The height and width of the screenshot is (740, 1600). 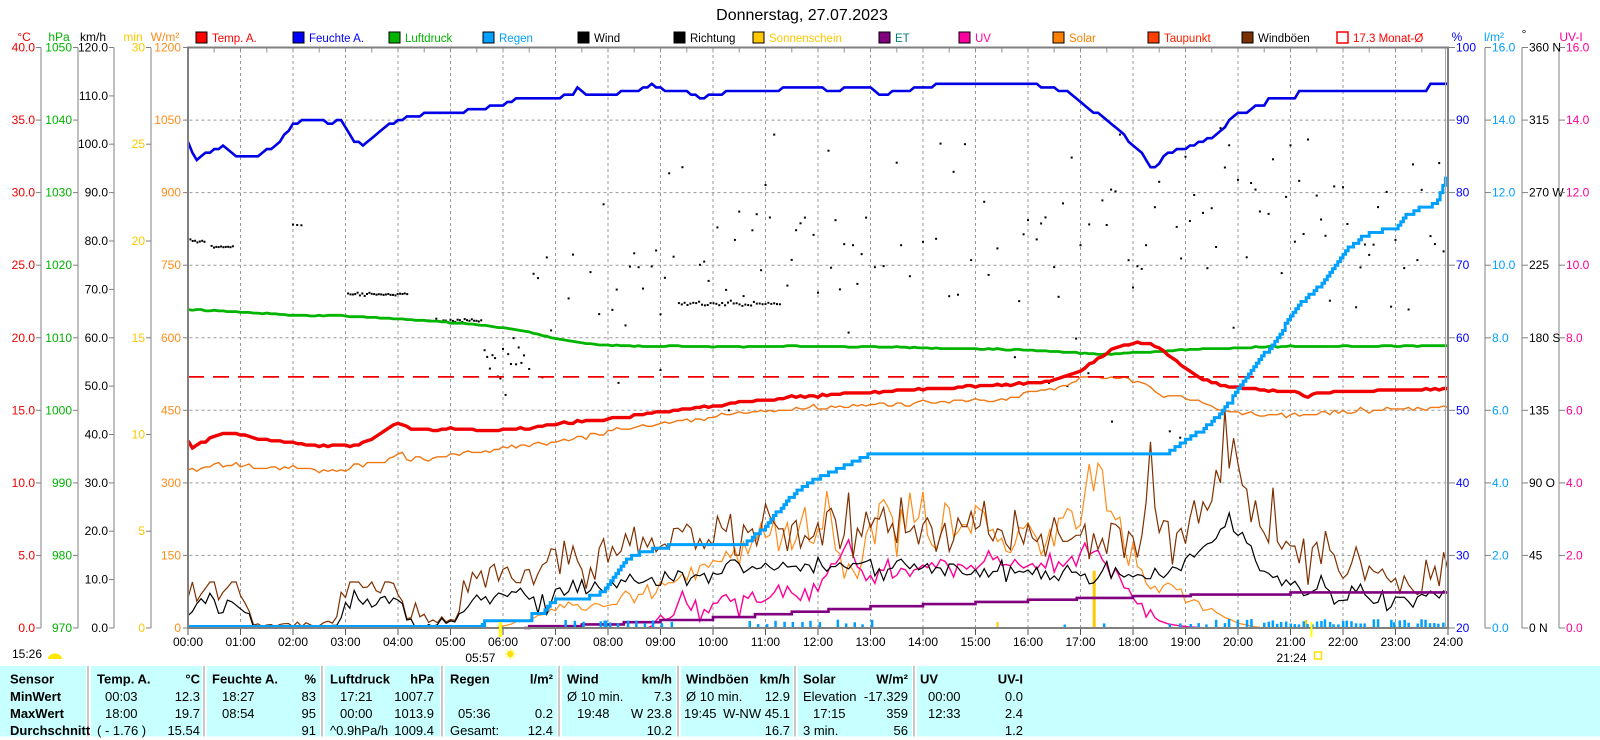 I want to click on svg-text: 17:21, so click(x=356, y=696).